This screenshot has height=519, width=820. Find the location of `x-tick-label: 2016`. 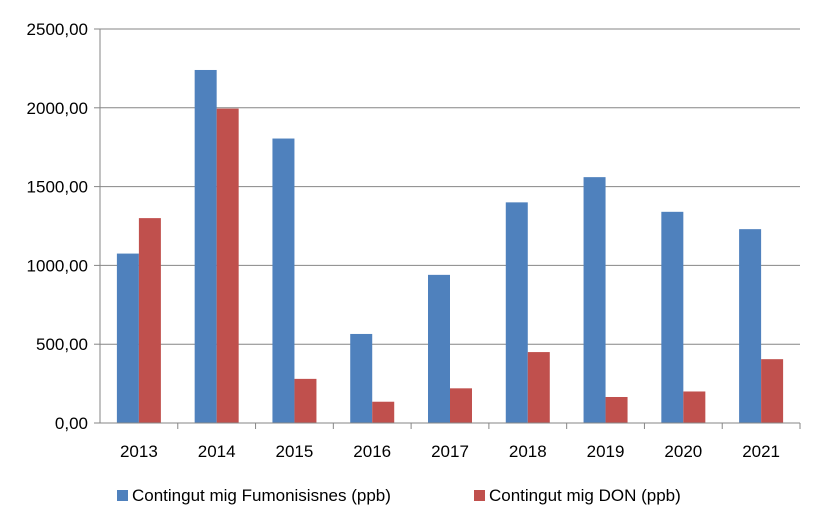

x-tick-label: 2016 is located at coordinates (372, 451).